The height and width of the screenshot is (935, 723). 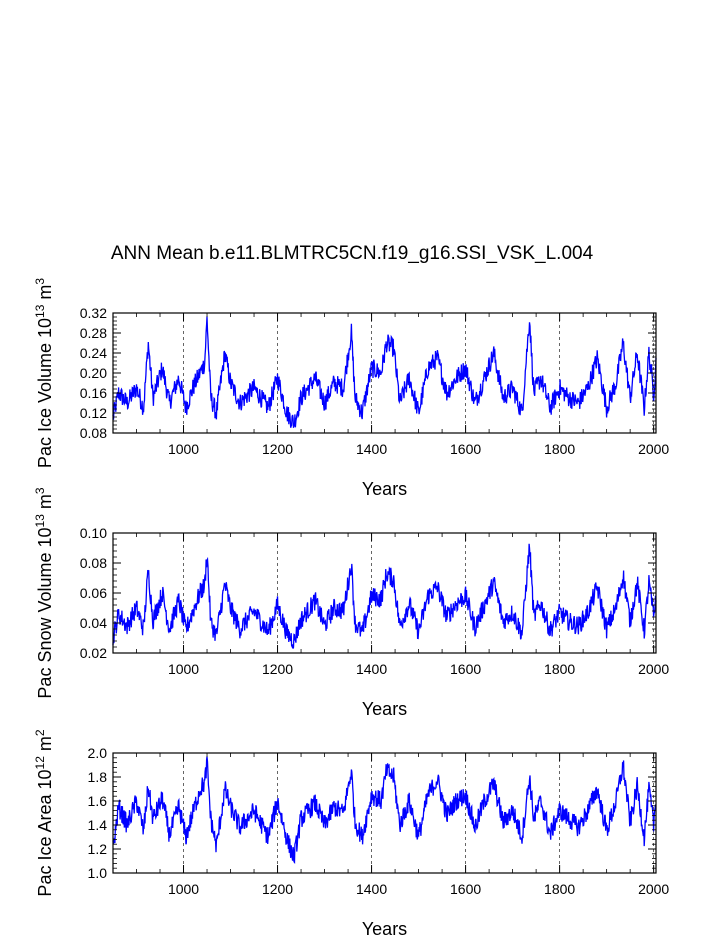 I want to click on y-tick-label: 0.04, so click(x=93, y=623).